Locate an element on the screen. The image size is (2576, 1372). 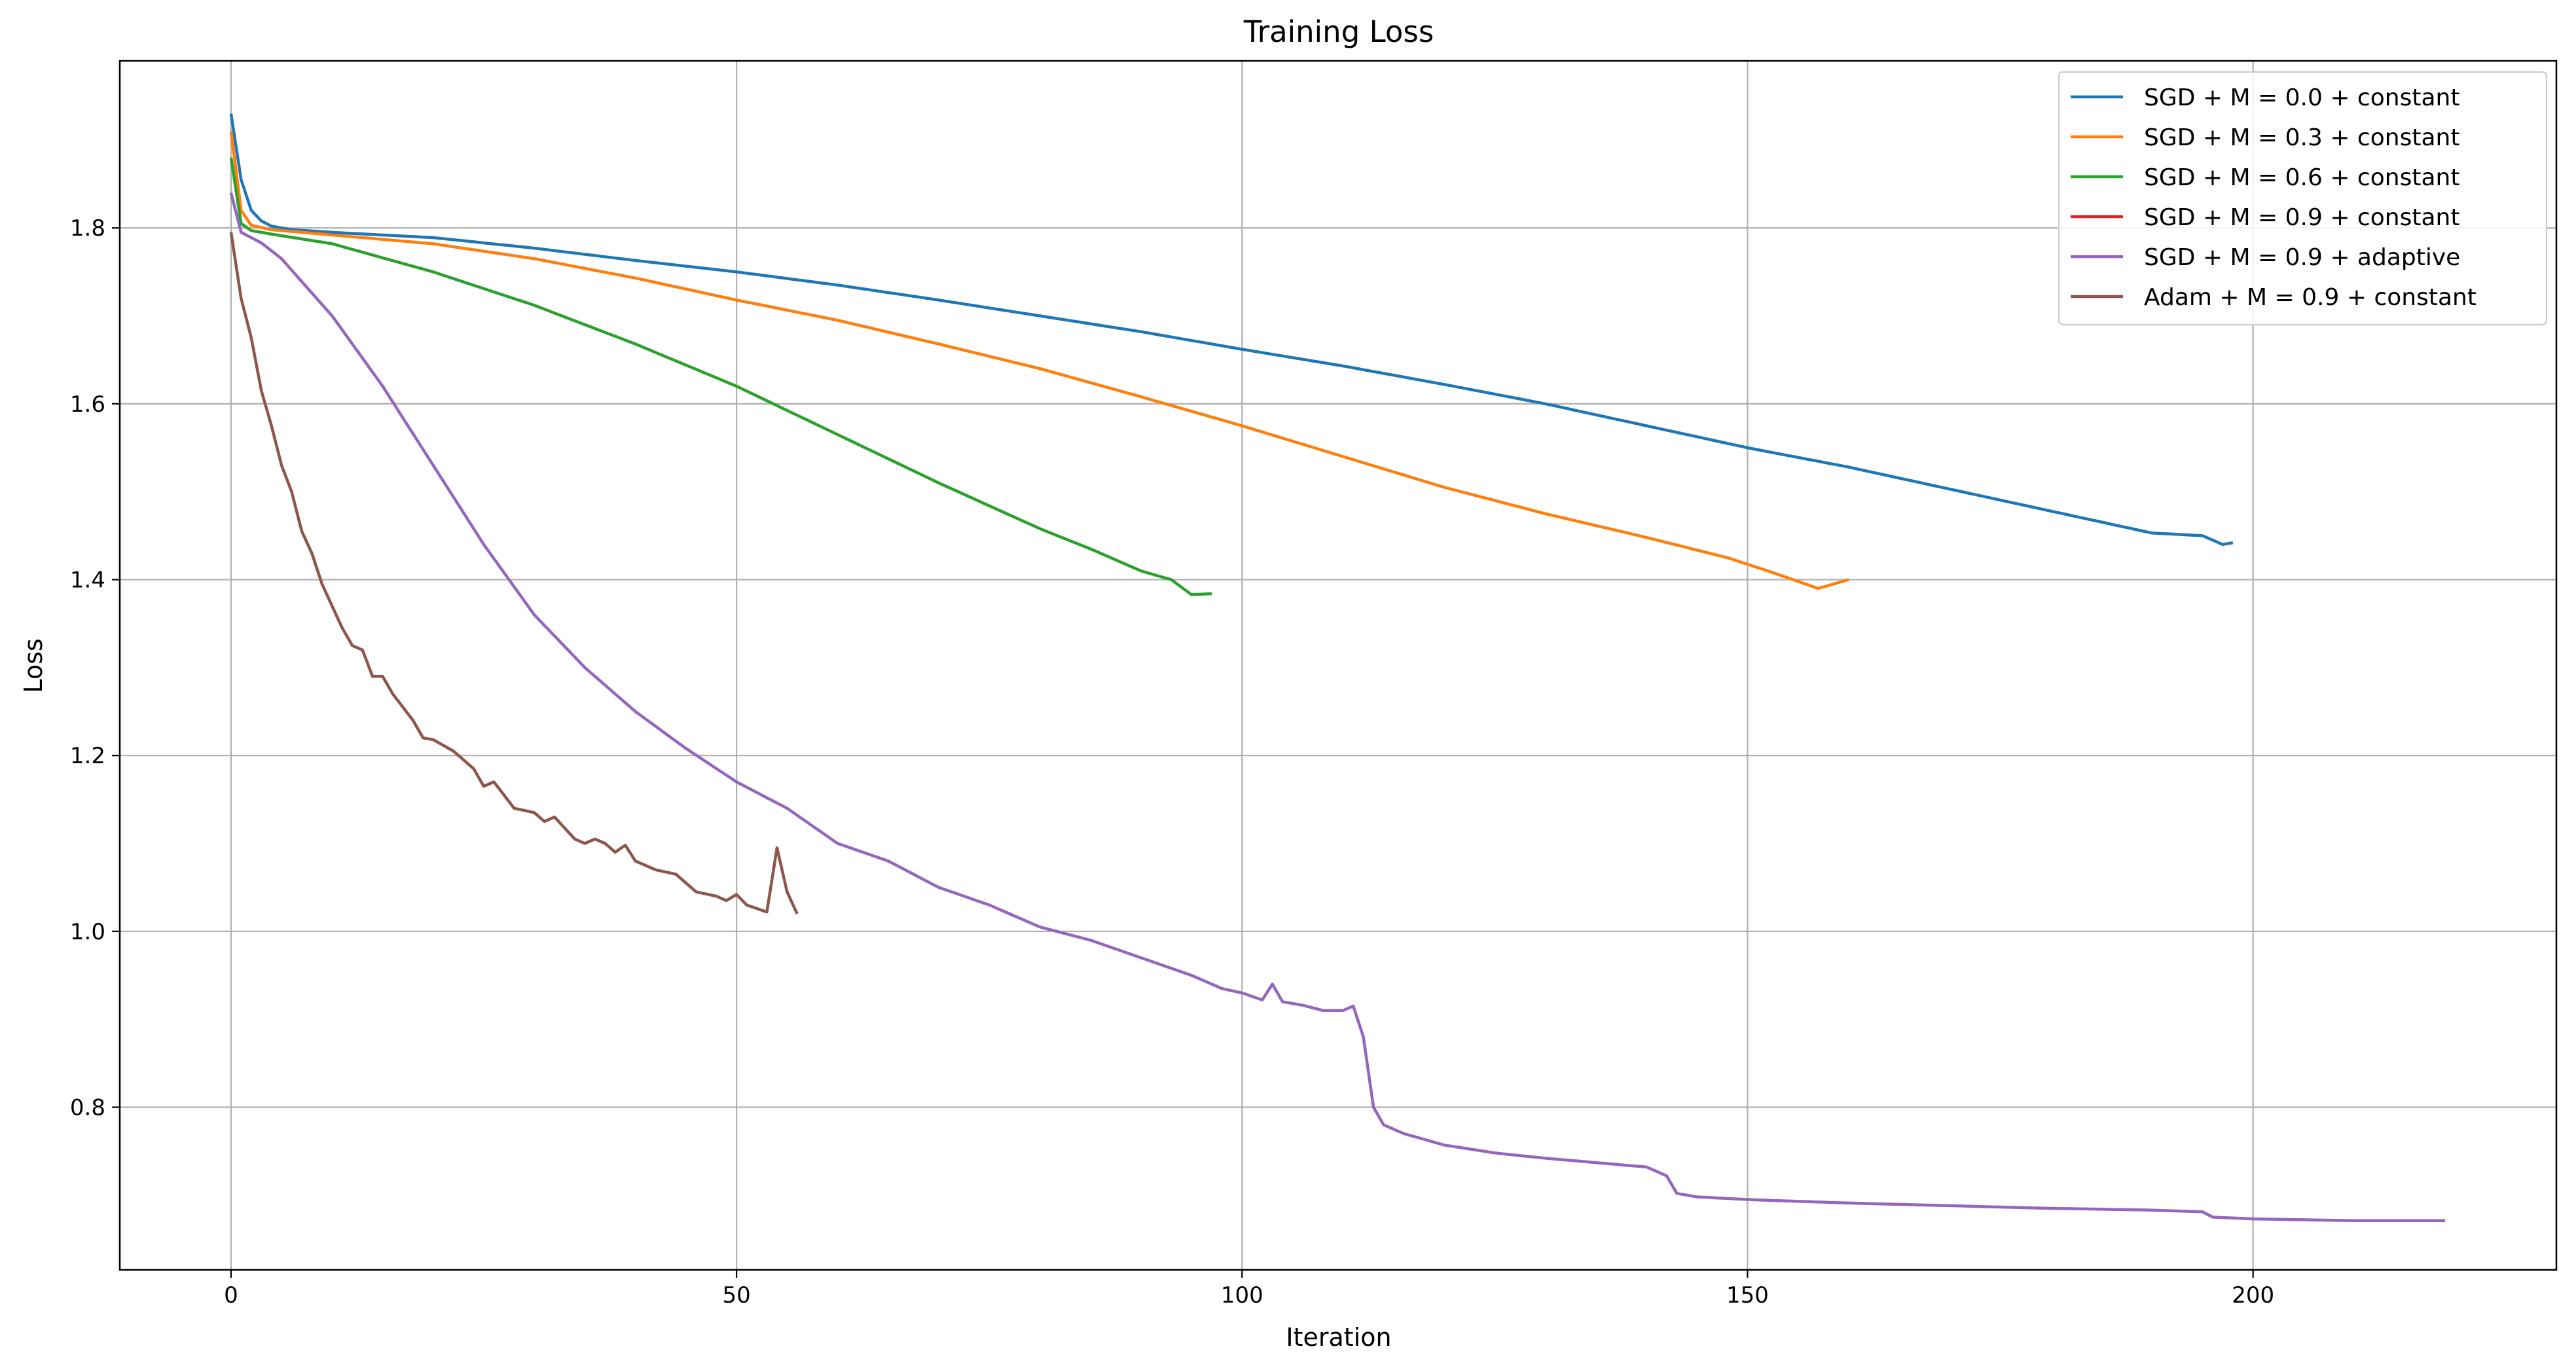
x-tick-label: 200 is located at coordinates (2253, 1295).